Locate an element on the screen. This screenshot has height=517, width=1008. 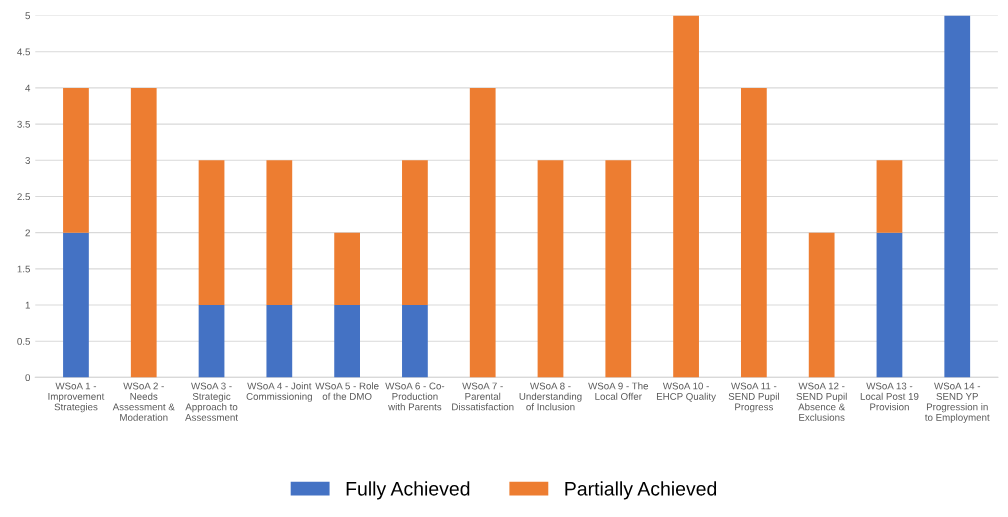
x-tick-label: WSoA 13 - Local Post 19 Provision is located at coordinates (889, 396).